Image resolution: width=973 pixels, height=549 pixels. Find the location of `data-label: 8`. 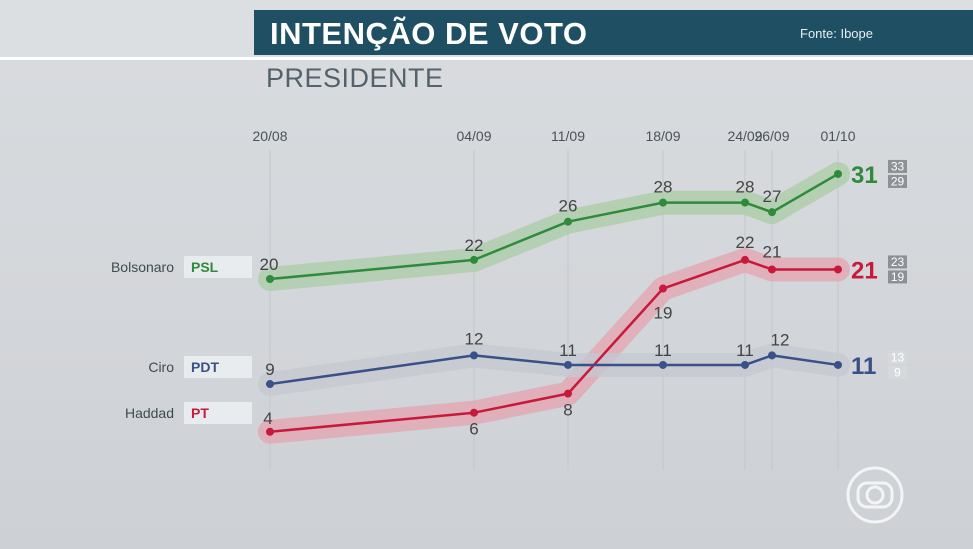

data-label: 8 is located at coordinates (567, 410).